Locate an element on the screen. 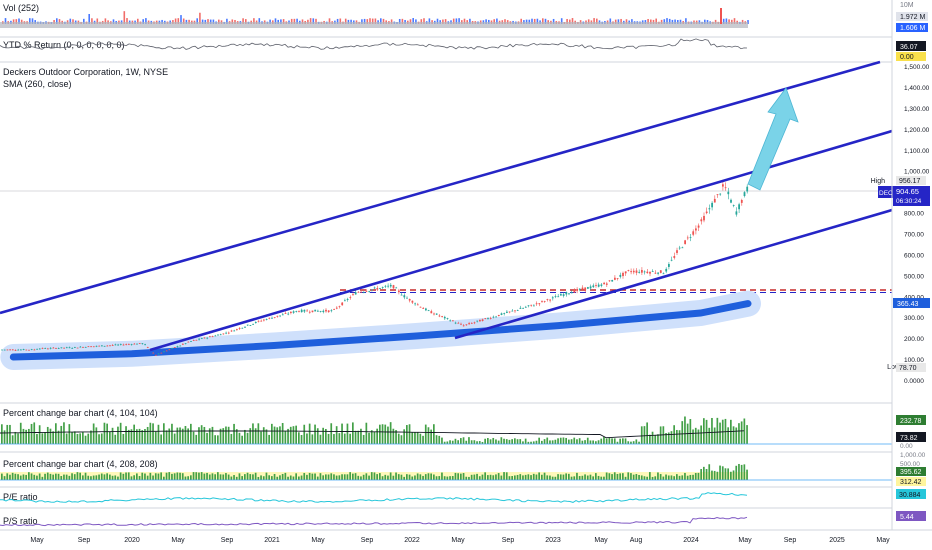 The height and width of the screenshot is (550, 932). projection-arrow is located at coordinates (773, 139).